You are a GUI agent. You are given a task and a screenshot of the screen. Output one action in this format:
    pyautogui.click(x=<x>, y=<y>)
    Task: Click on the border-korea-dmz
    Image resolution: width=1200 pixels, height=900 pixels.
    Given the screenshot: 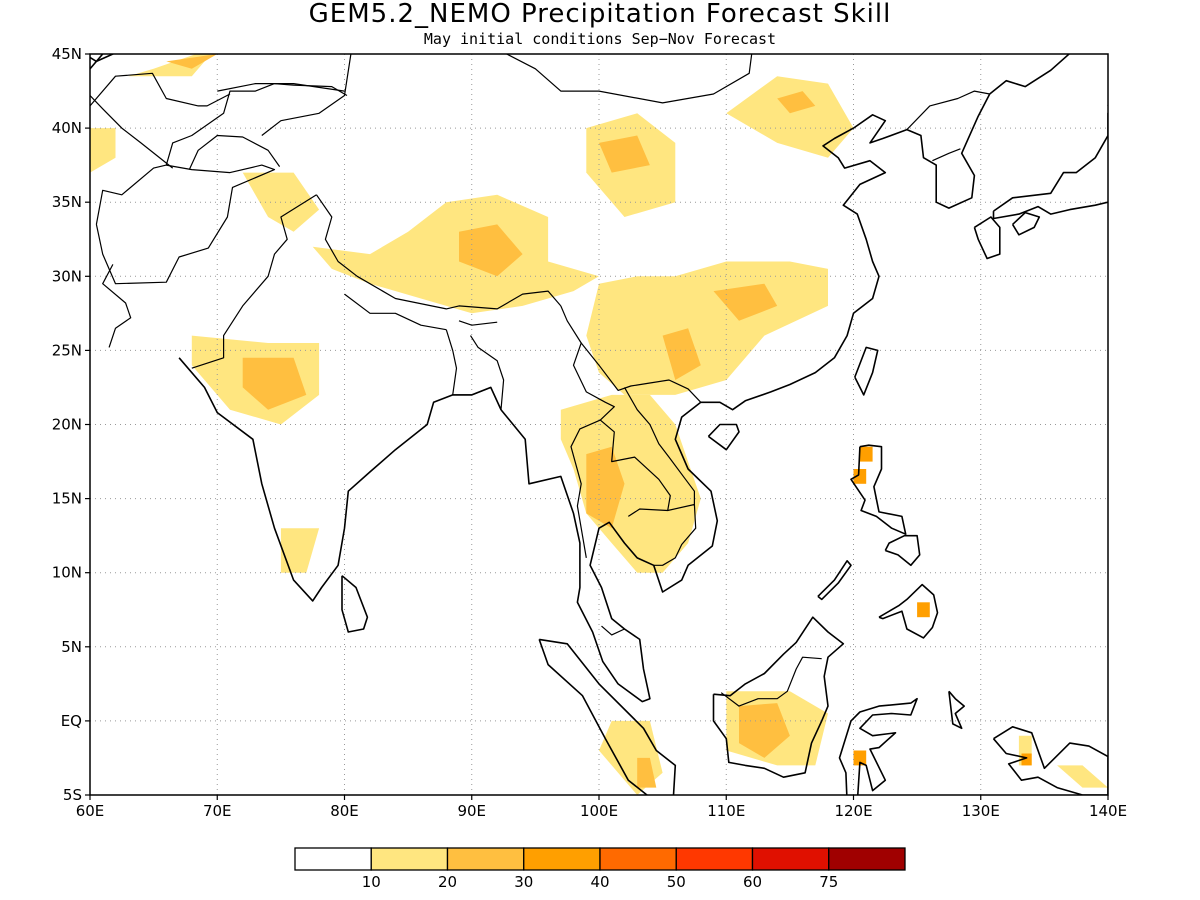 What is the action you would take?
    pyautogui.click(x=946, y=155)
    